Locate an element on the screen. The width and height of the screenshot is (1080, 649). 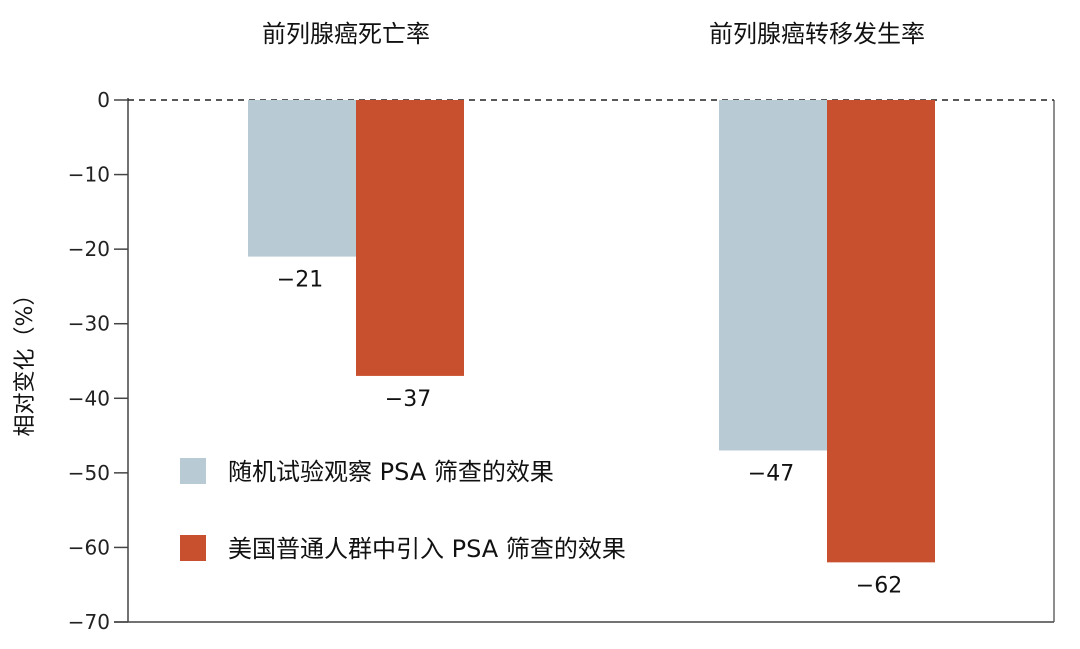
y-tick-label: −10 is located at coordinates (89, 175).